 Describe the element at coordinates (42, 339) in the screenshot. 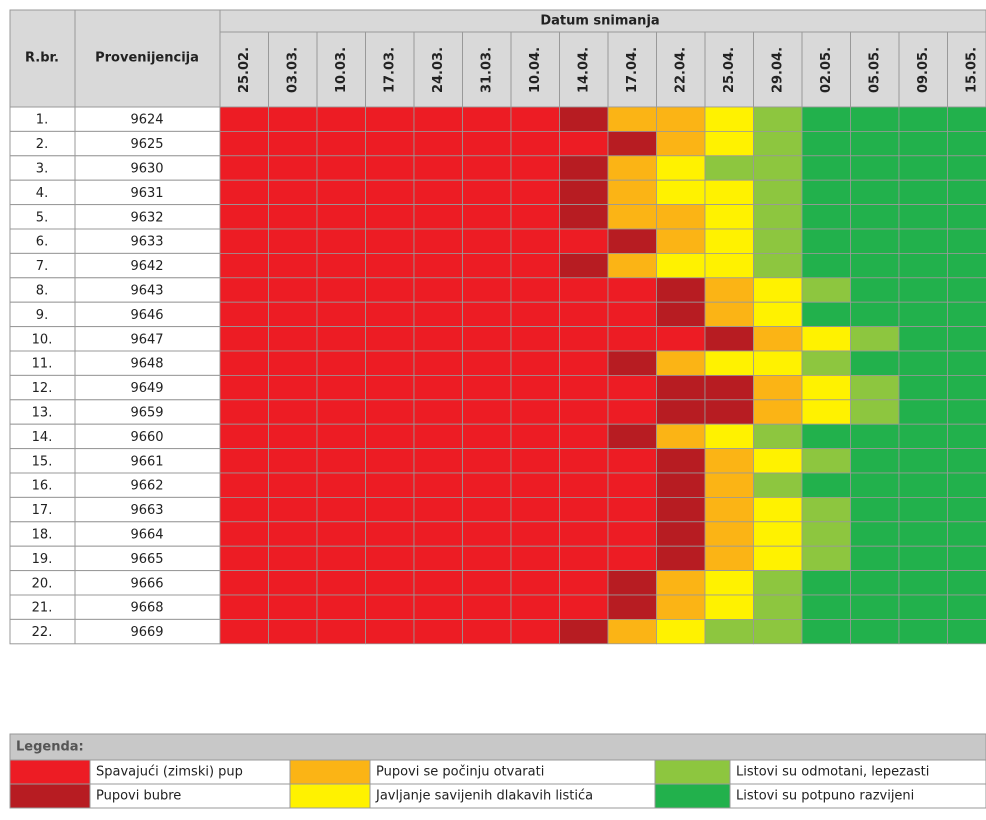

I see `row-number: 10.` at that location.